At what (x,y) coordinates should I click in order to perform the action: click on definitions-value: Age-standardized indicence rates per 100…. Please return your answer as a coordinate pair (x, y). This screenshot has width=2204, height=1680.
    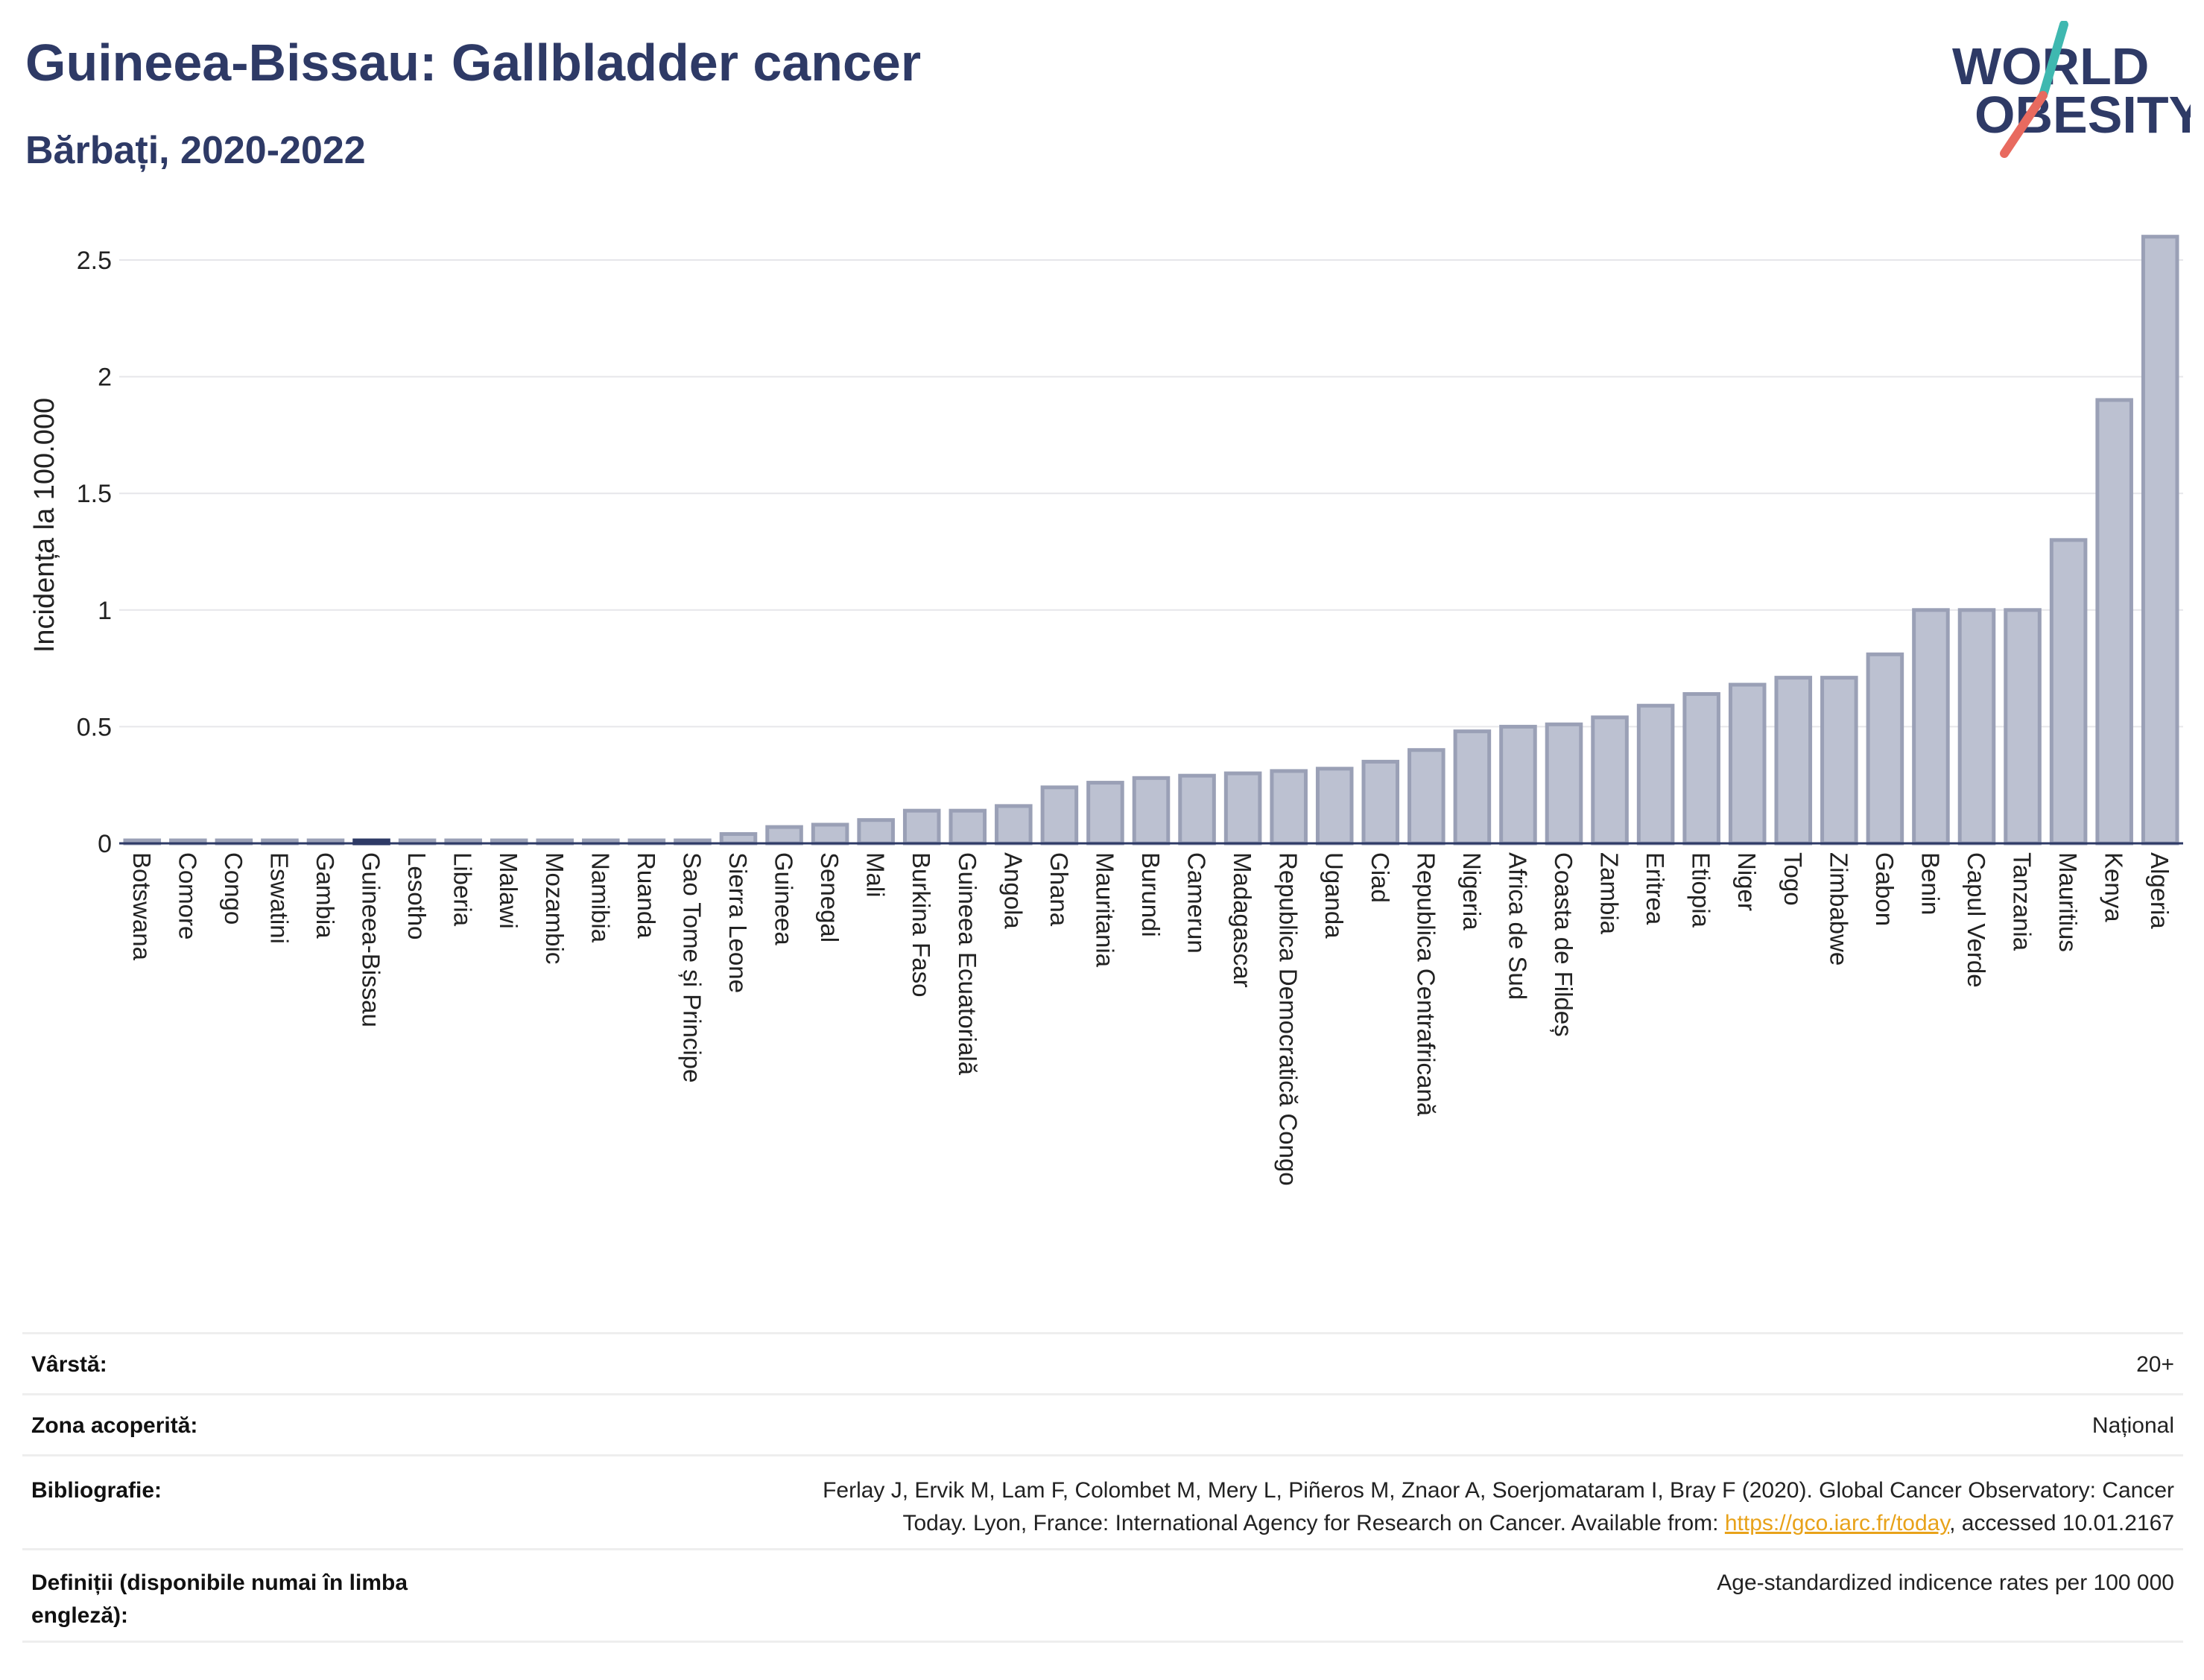
    Looking at the image, I should click on (1345, 1595).